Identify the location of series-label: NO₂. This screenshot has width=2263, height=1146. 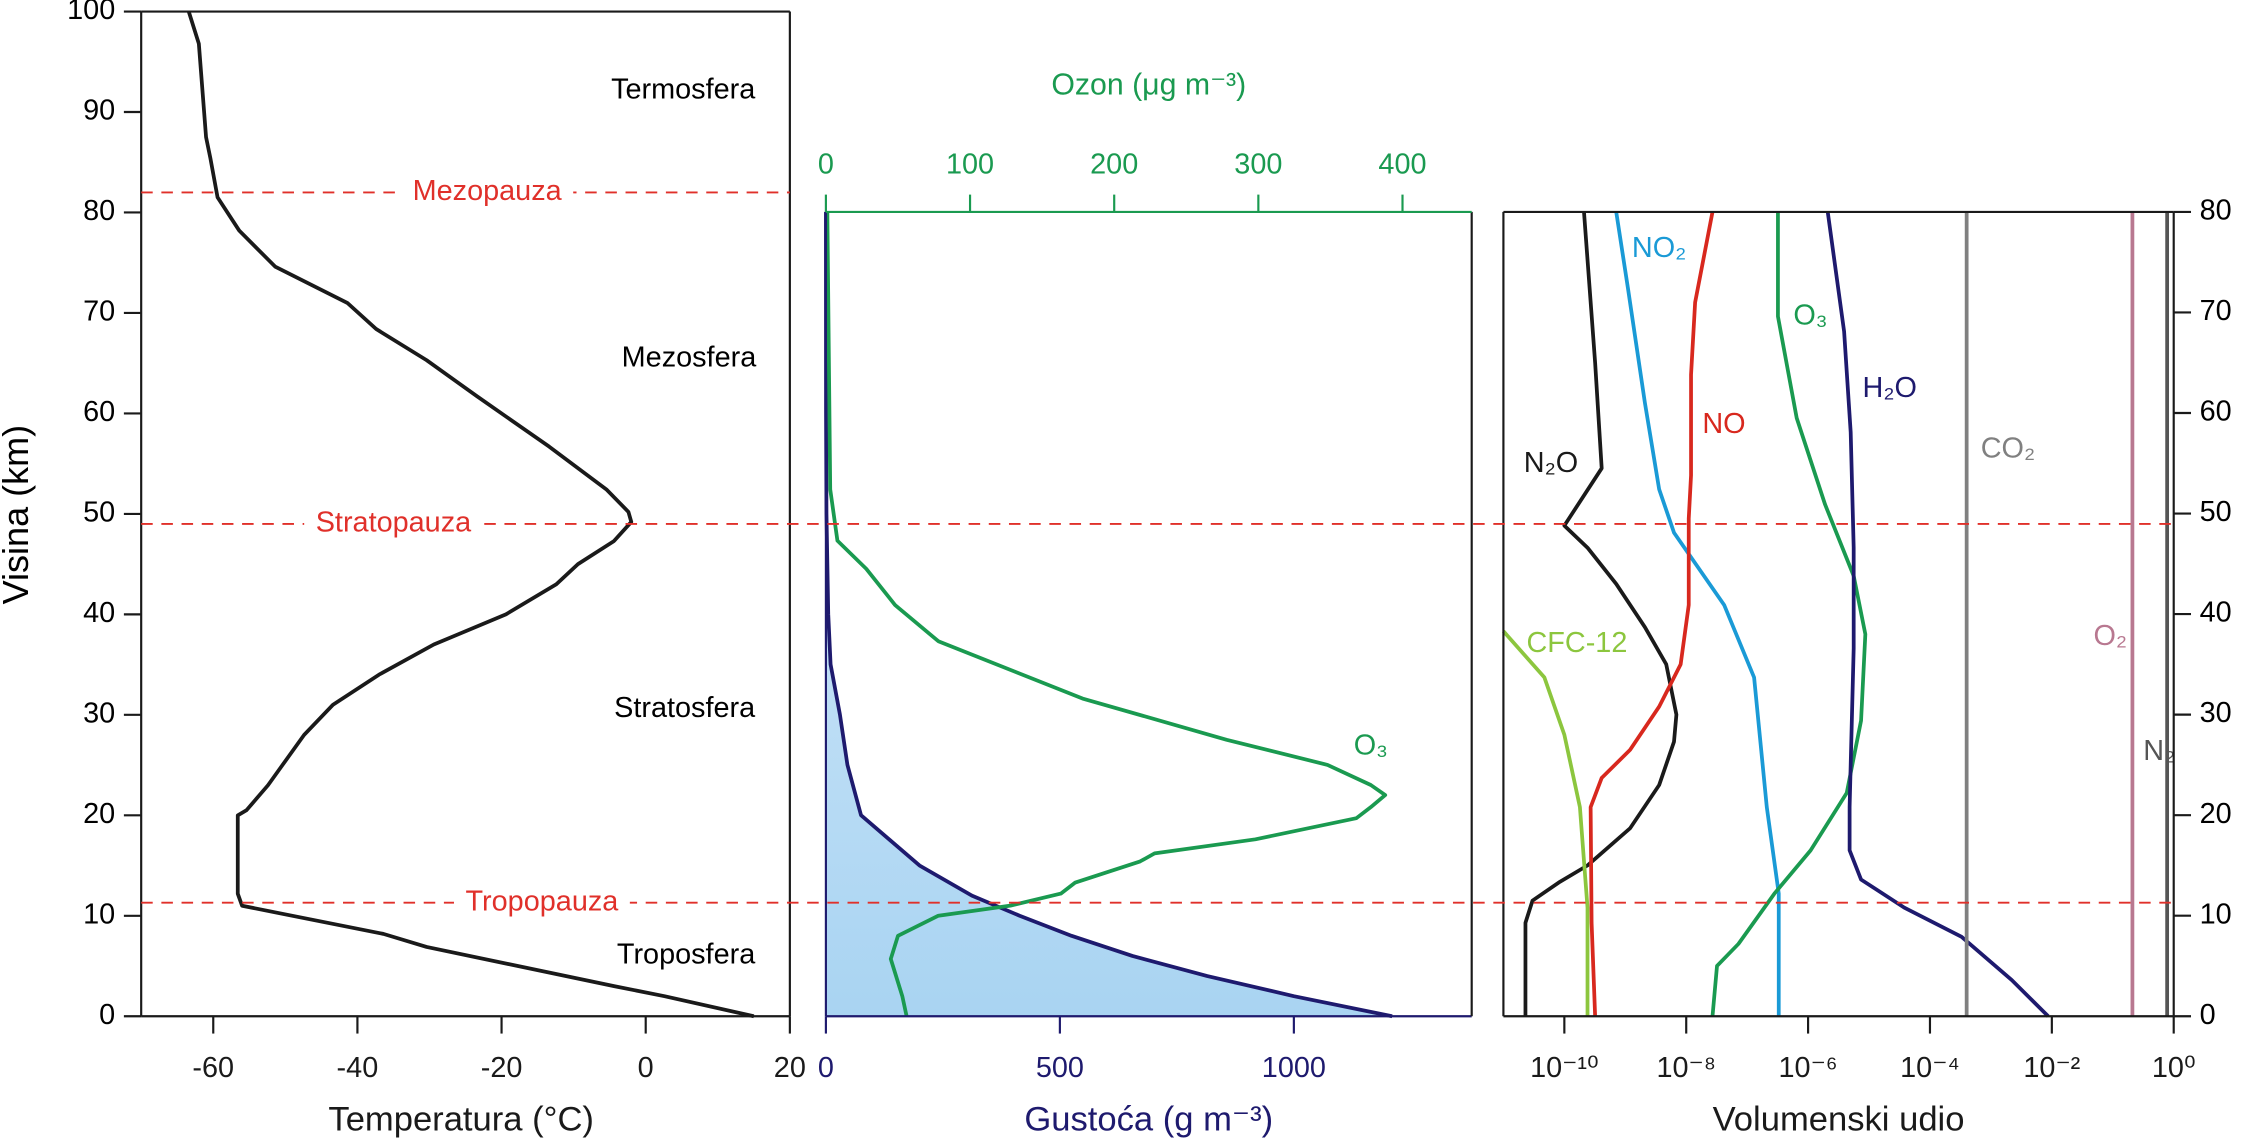
(1659, 248).